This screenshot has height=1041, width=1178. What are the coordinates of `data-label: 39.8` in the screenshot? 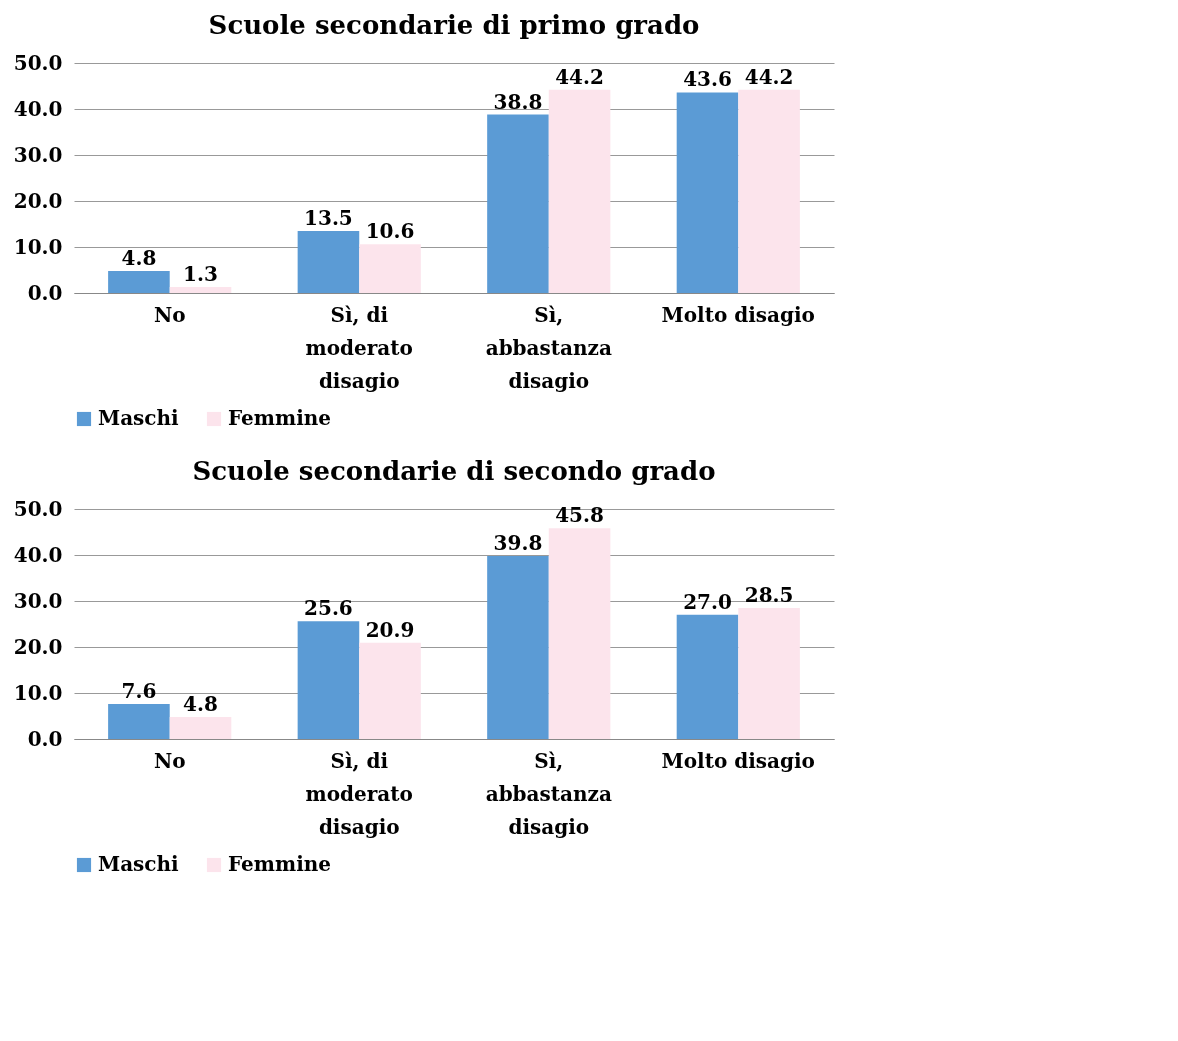 It's located at (518, 542).